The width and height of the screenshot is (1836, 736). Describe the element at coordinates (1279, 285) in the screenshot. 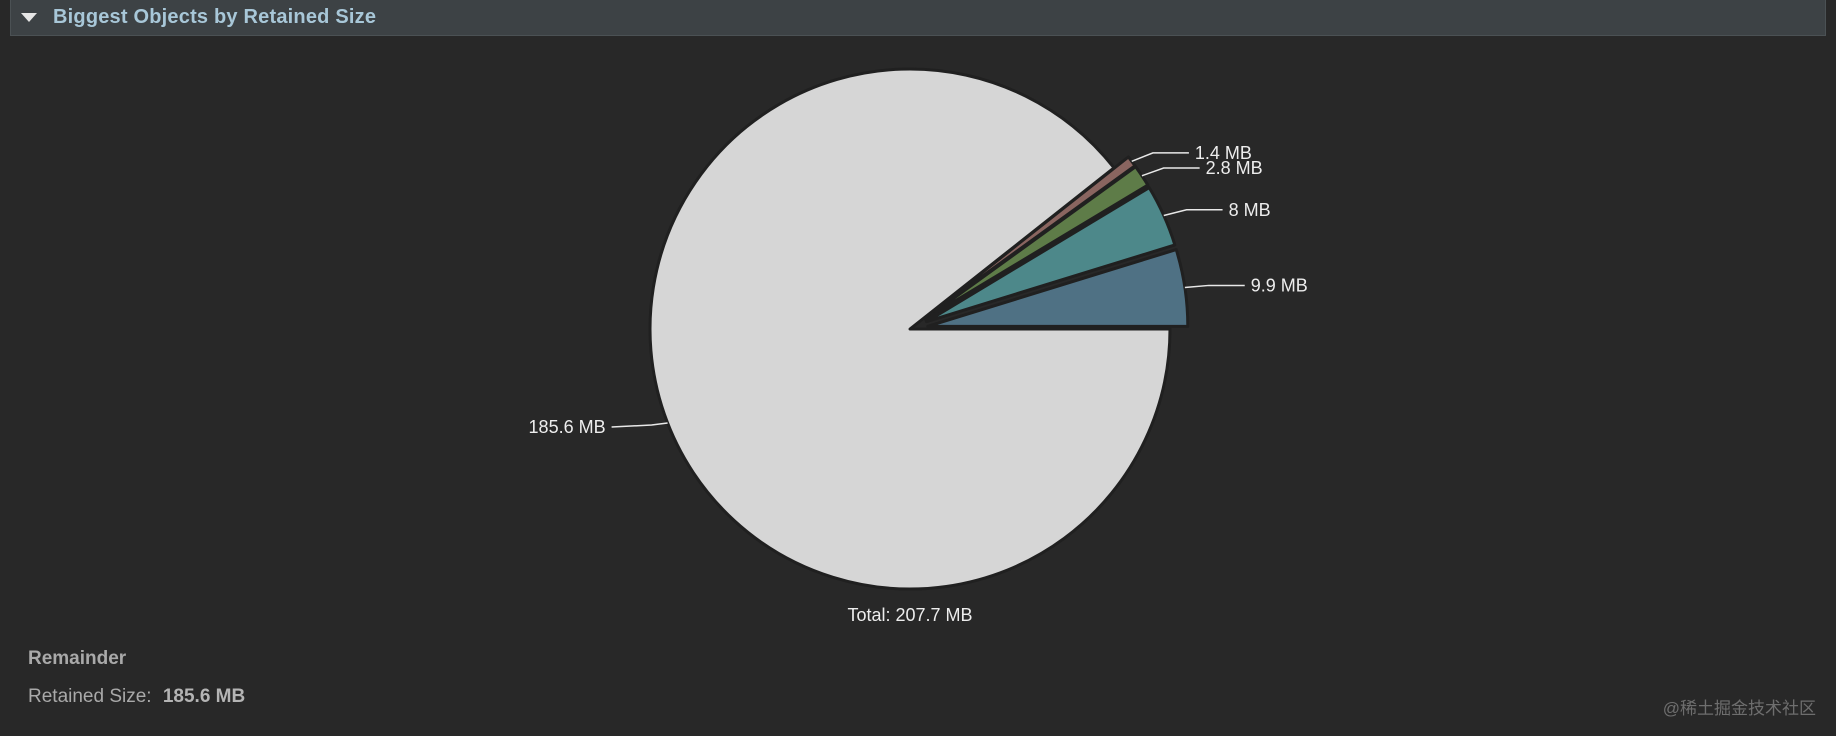

I see `slice-label: 9.9 MB` at that location.